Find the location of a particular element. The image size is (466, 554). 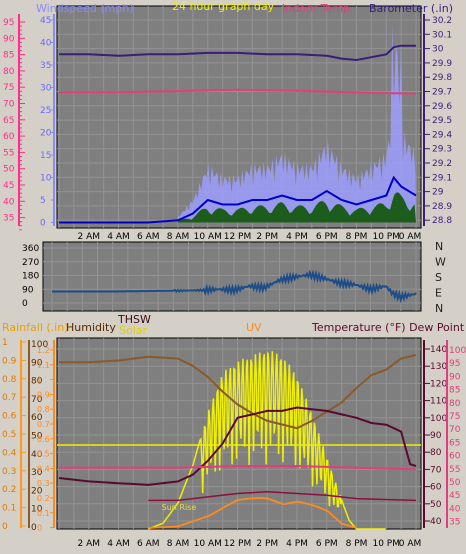

temp-tick-label: 90 is located at coordinates (436, 436).